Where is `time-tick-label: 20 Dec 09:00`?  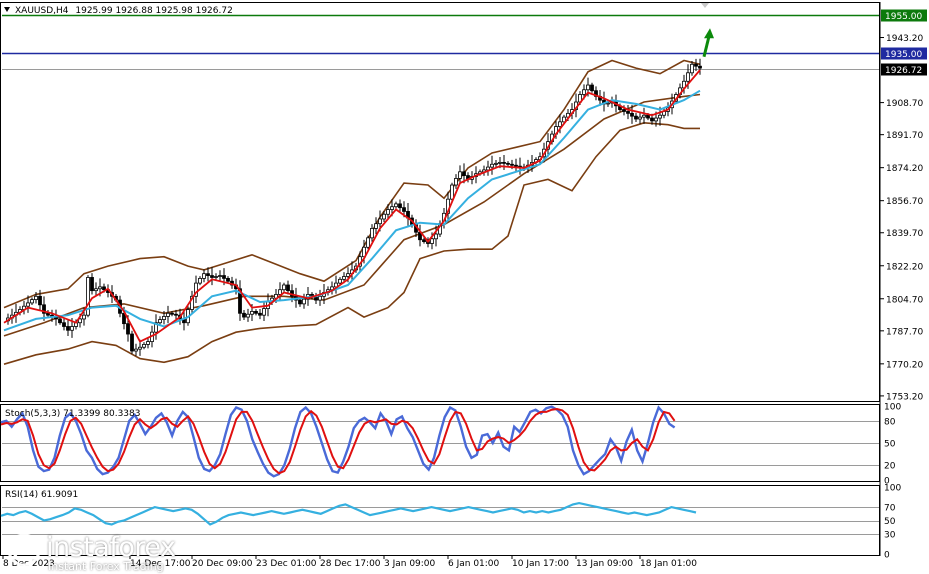 time-tick-label: 20 Dec 09:00 is located at coordinates (222, 564).